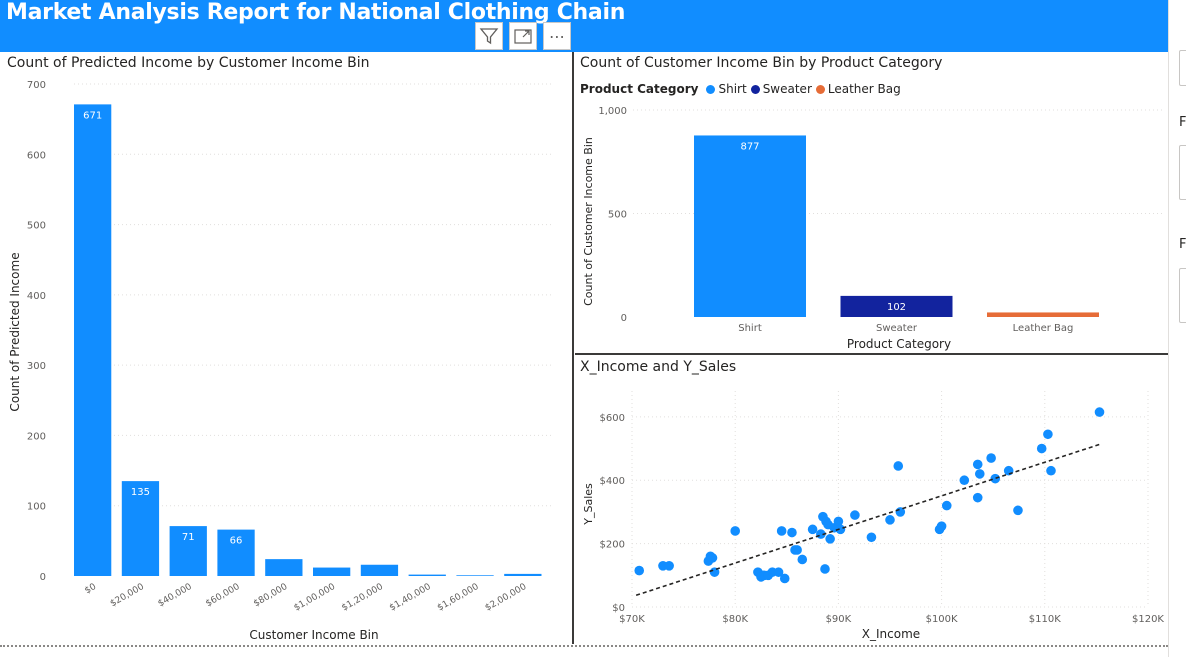  Describe the element at coordinates (140, 492) in the screenshot. I see `data-label: 135` at that location.